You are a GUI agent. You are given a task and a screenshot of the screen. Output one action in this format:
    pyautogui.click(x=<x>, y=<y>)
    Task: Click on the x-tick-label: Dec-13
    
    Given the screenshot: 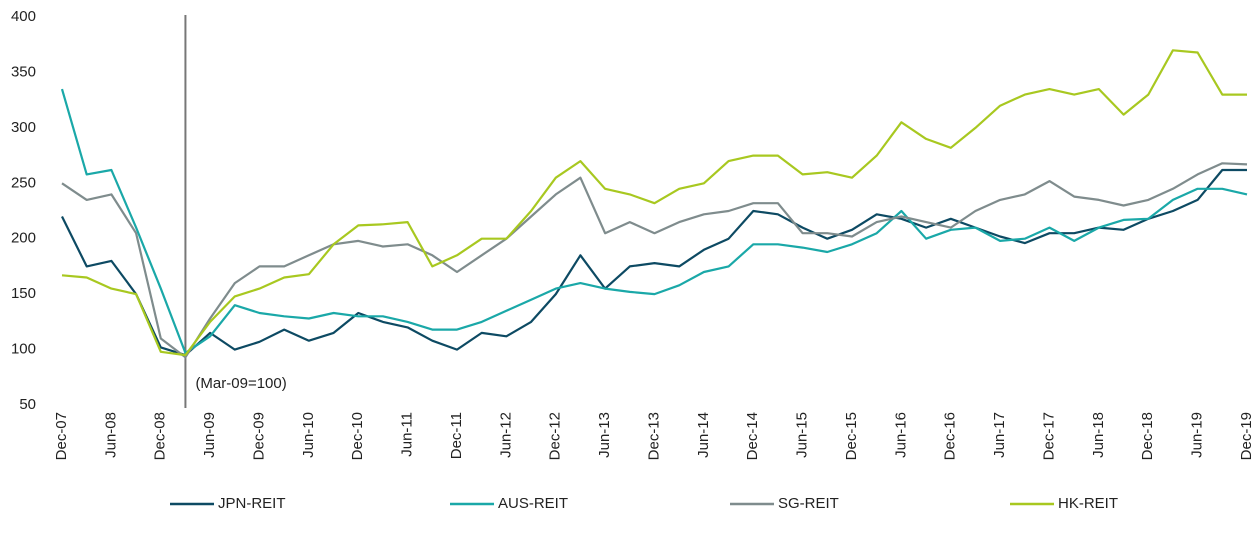 What is the action you would take?
    pyautogui.click(x=653, y=436)
    